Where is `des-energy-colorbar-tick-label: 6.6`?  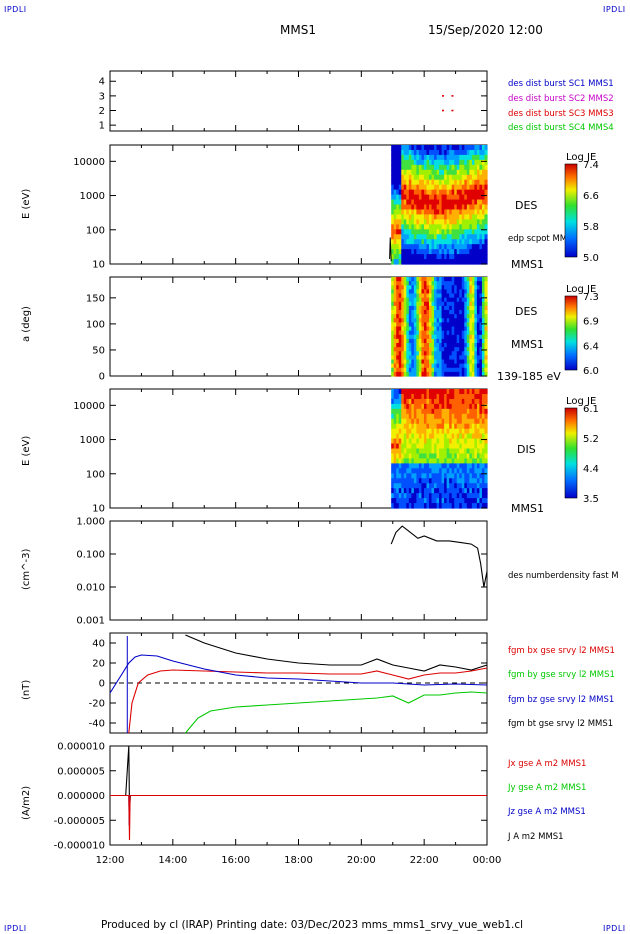 des-energy-colorbar-tick-label: 6.6 is located at coordinates (591, 196).